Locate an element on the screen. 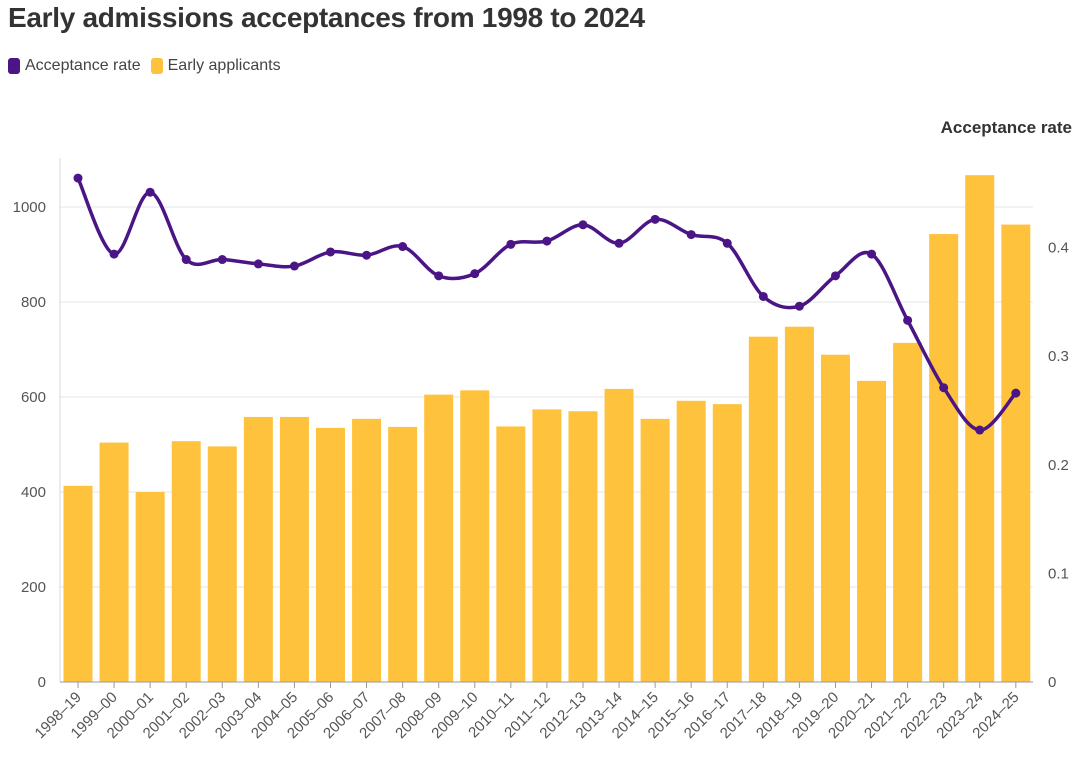  legend-swatch-acceptance-rate is located at coordinates (14, 66).